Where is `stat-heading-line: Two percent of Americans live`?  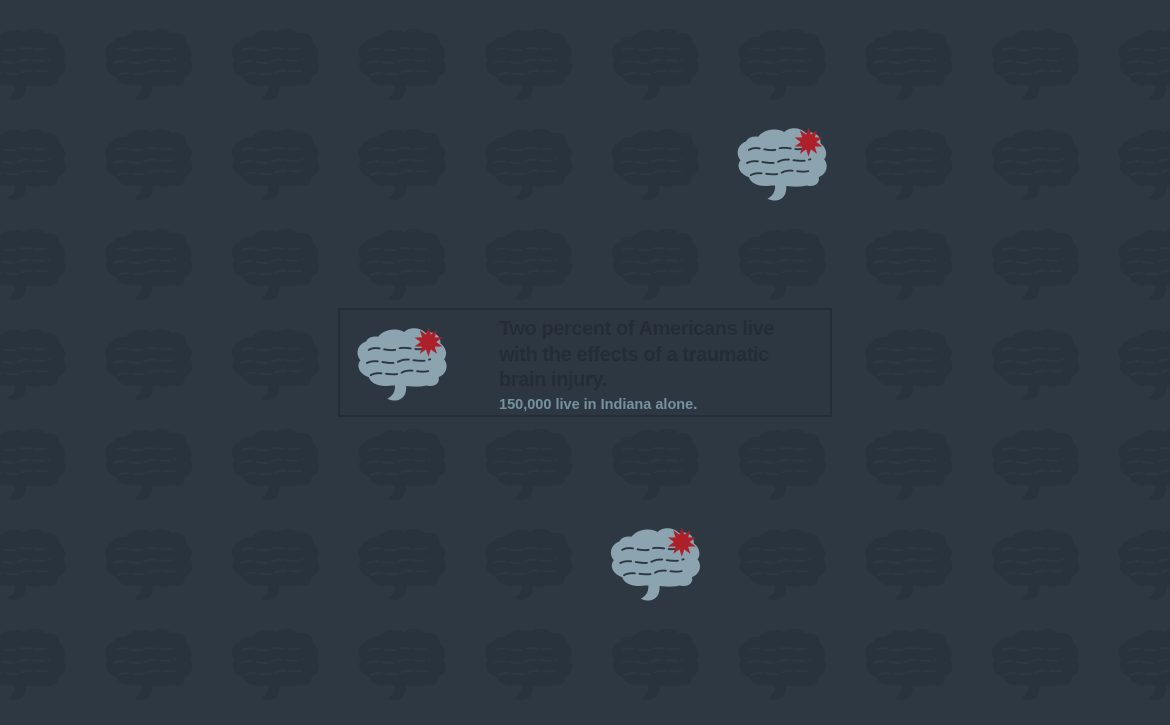 stat-heading-line: Two percent of Americans live is located at coordinates (637, 329).